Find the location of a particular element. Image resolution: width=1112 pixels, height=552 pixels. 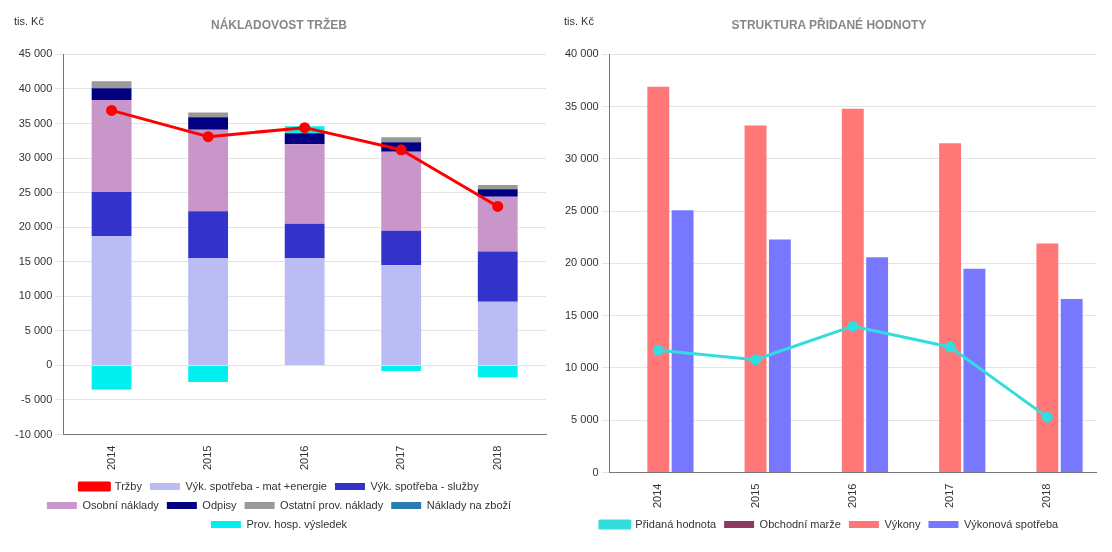

legend-label: Prov. hosp. výsledek is located at coordinates (297, 523).